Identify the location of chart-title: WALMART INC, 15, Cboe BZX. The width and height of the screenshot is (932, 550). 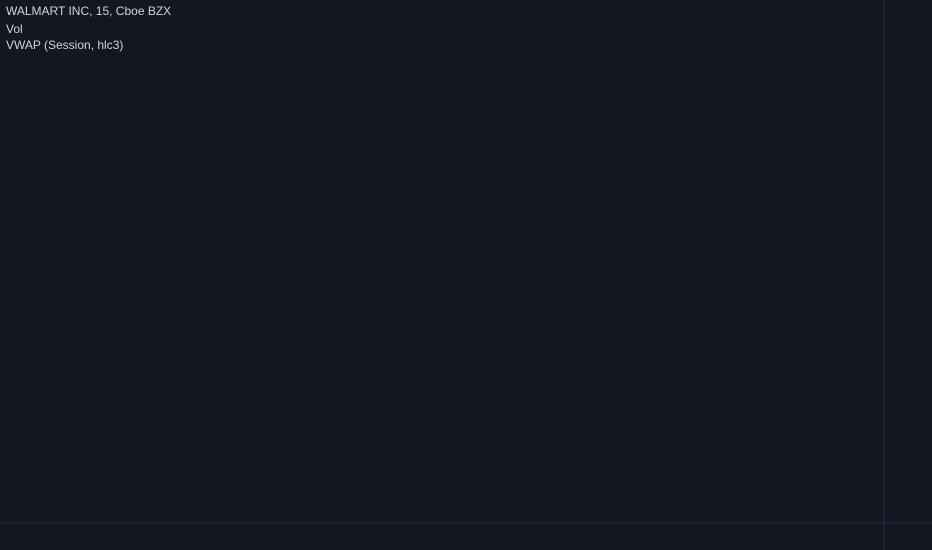
(88, 11).